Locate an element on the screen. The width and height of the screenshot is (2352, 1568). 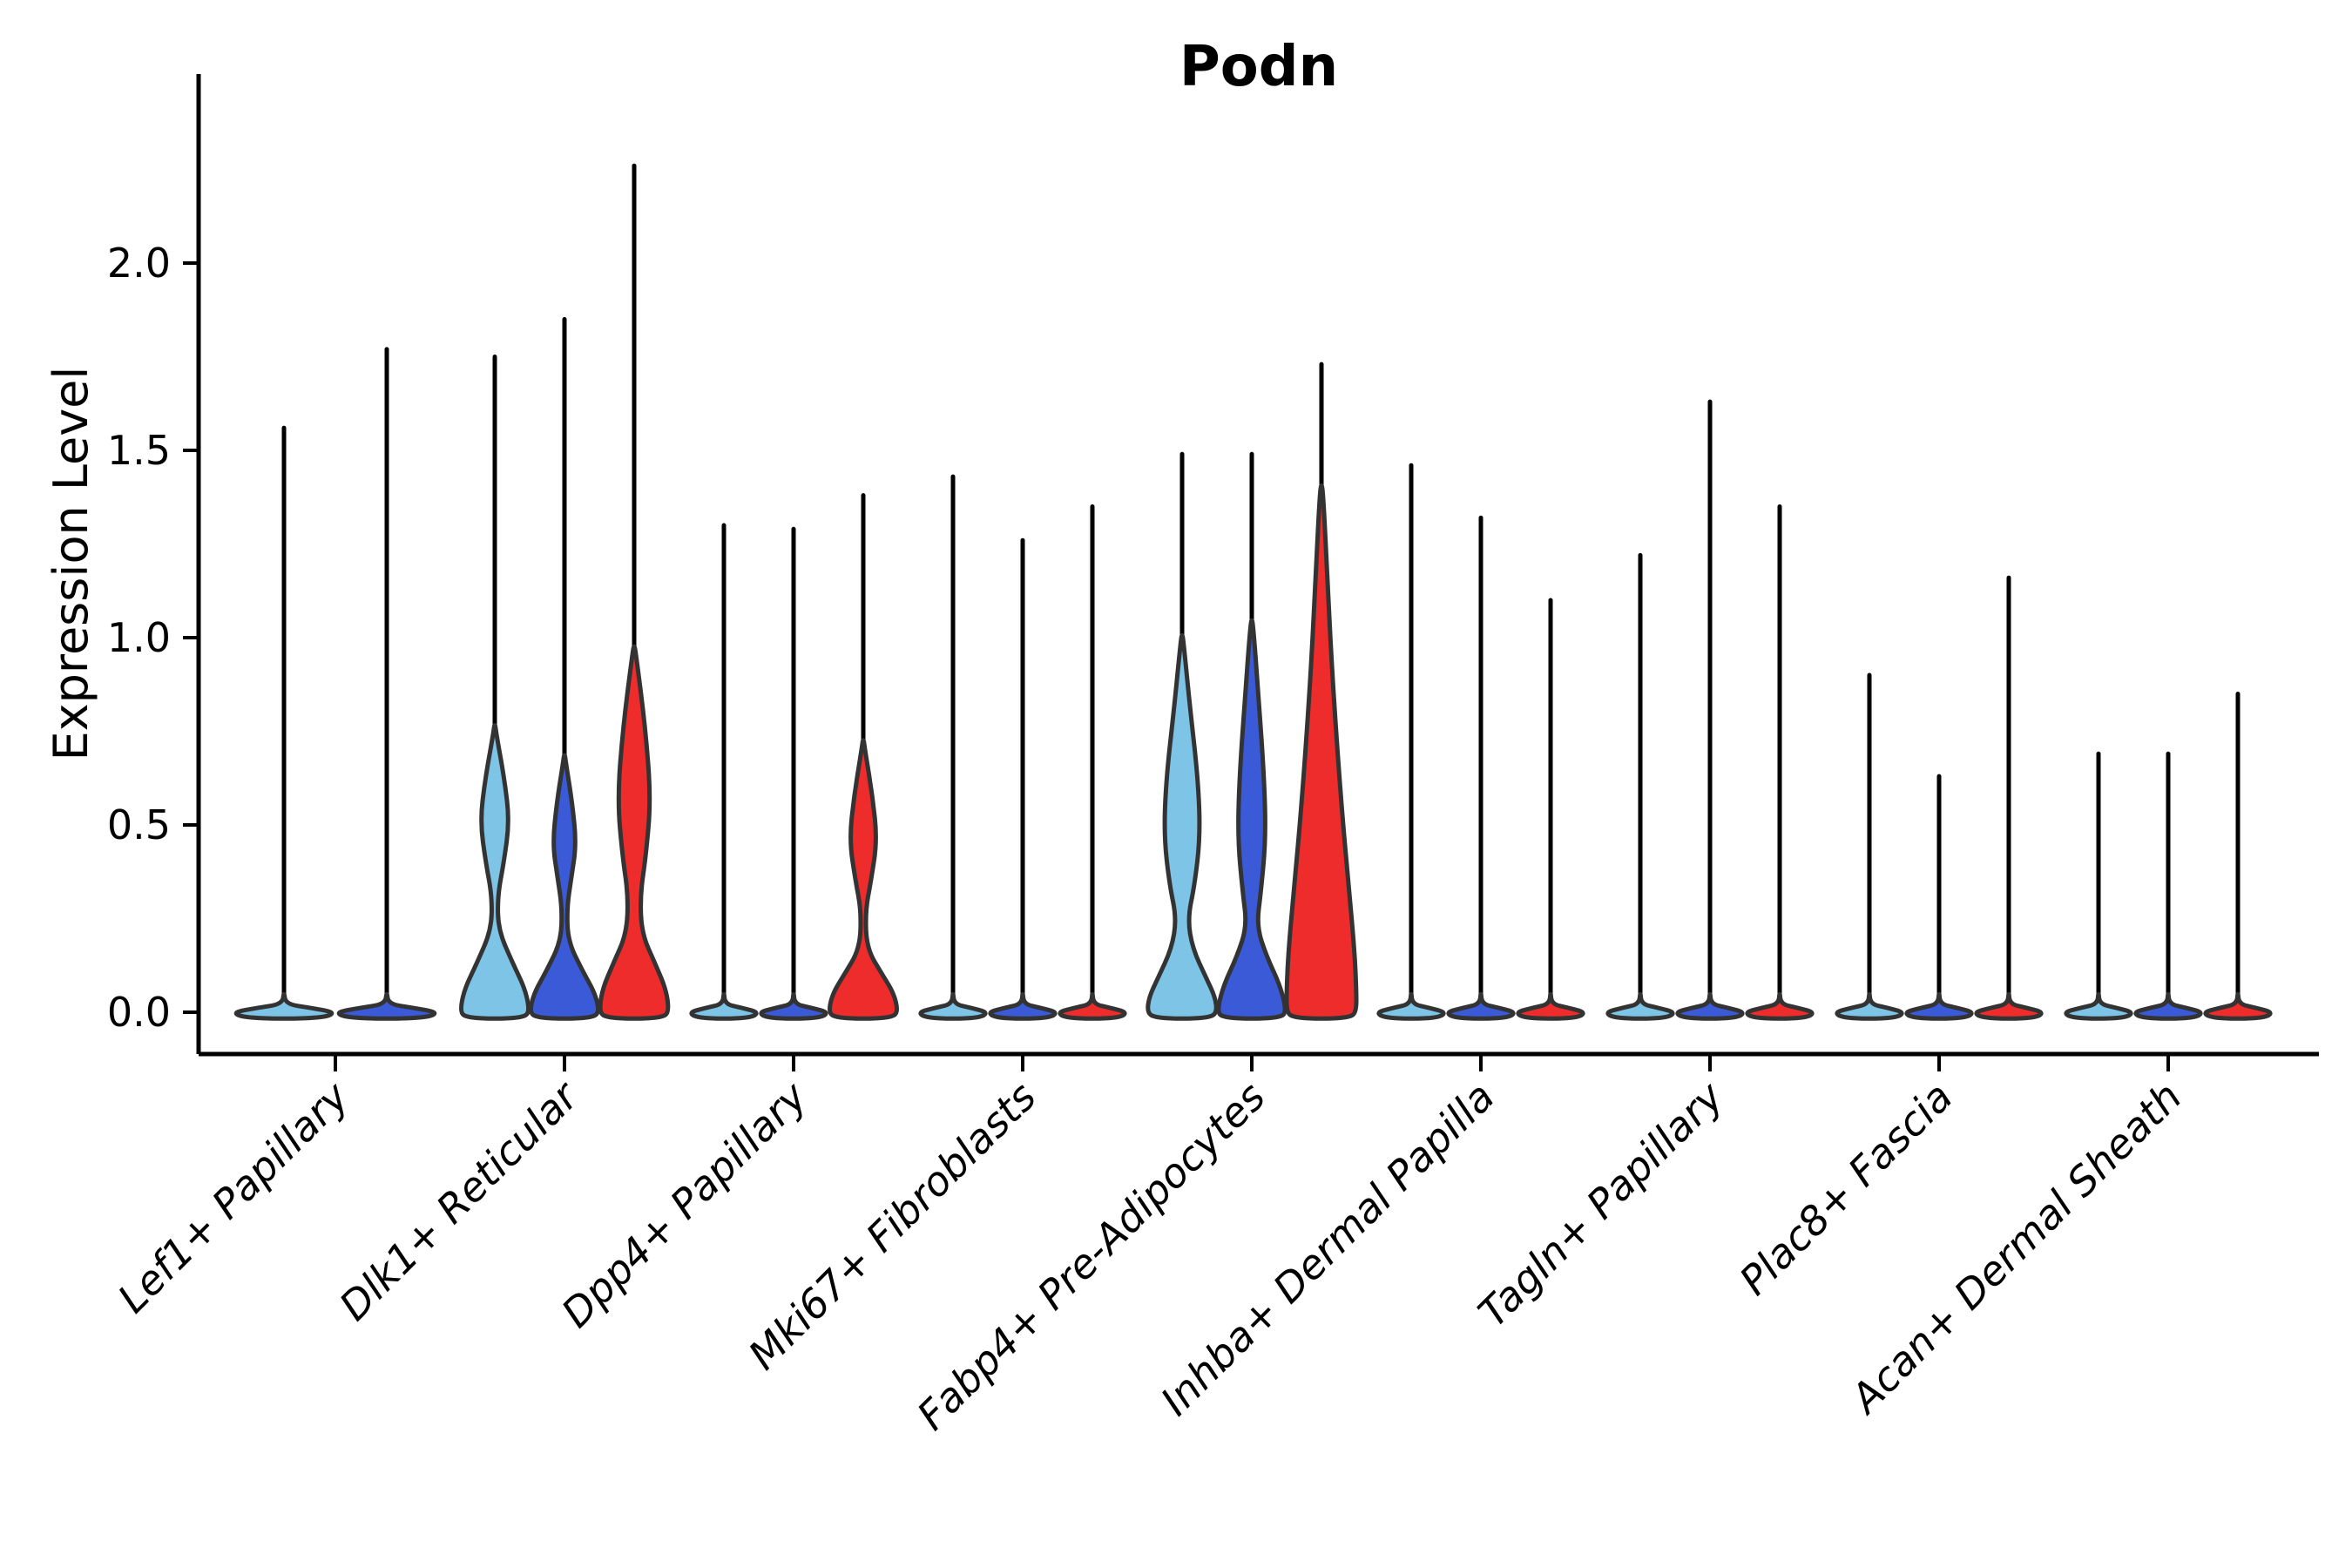
y-tick-label: 1.0 is located at coordinates (139, 638).